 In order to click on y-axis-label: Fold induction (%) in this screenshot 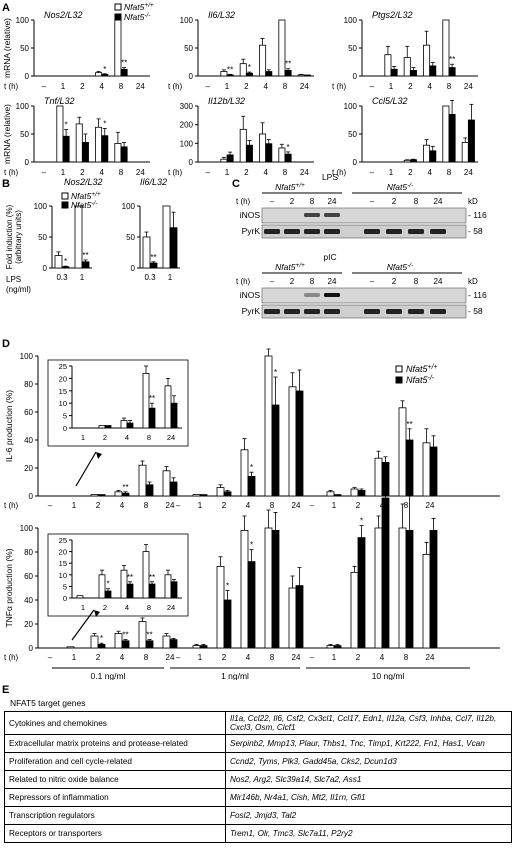, I will do `click(9, 236)`.